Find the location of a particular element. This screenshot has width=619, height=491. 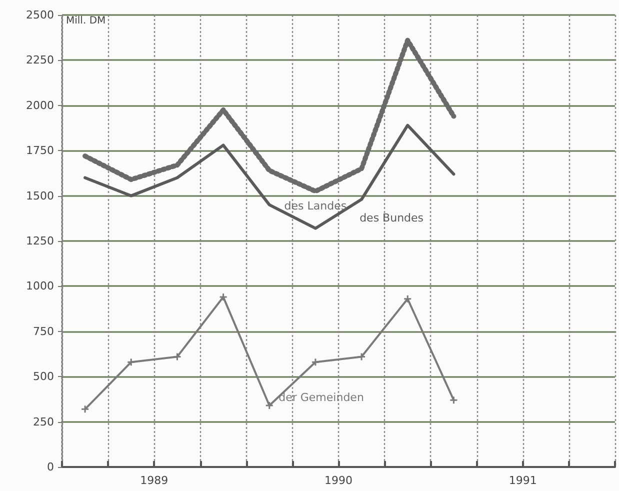

y-tick-label: 500 is located at coordinates (43, 377).